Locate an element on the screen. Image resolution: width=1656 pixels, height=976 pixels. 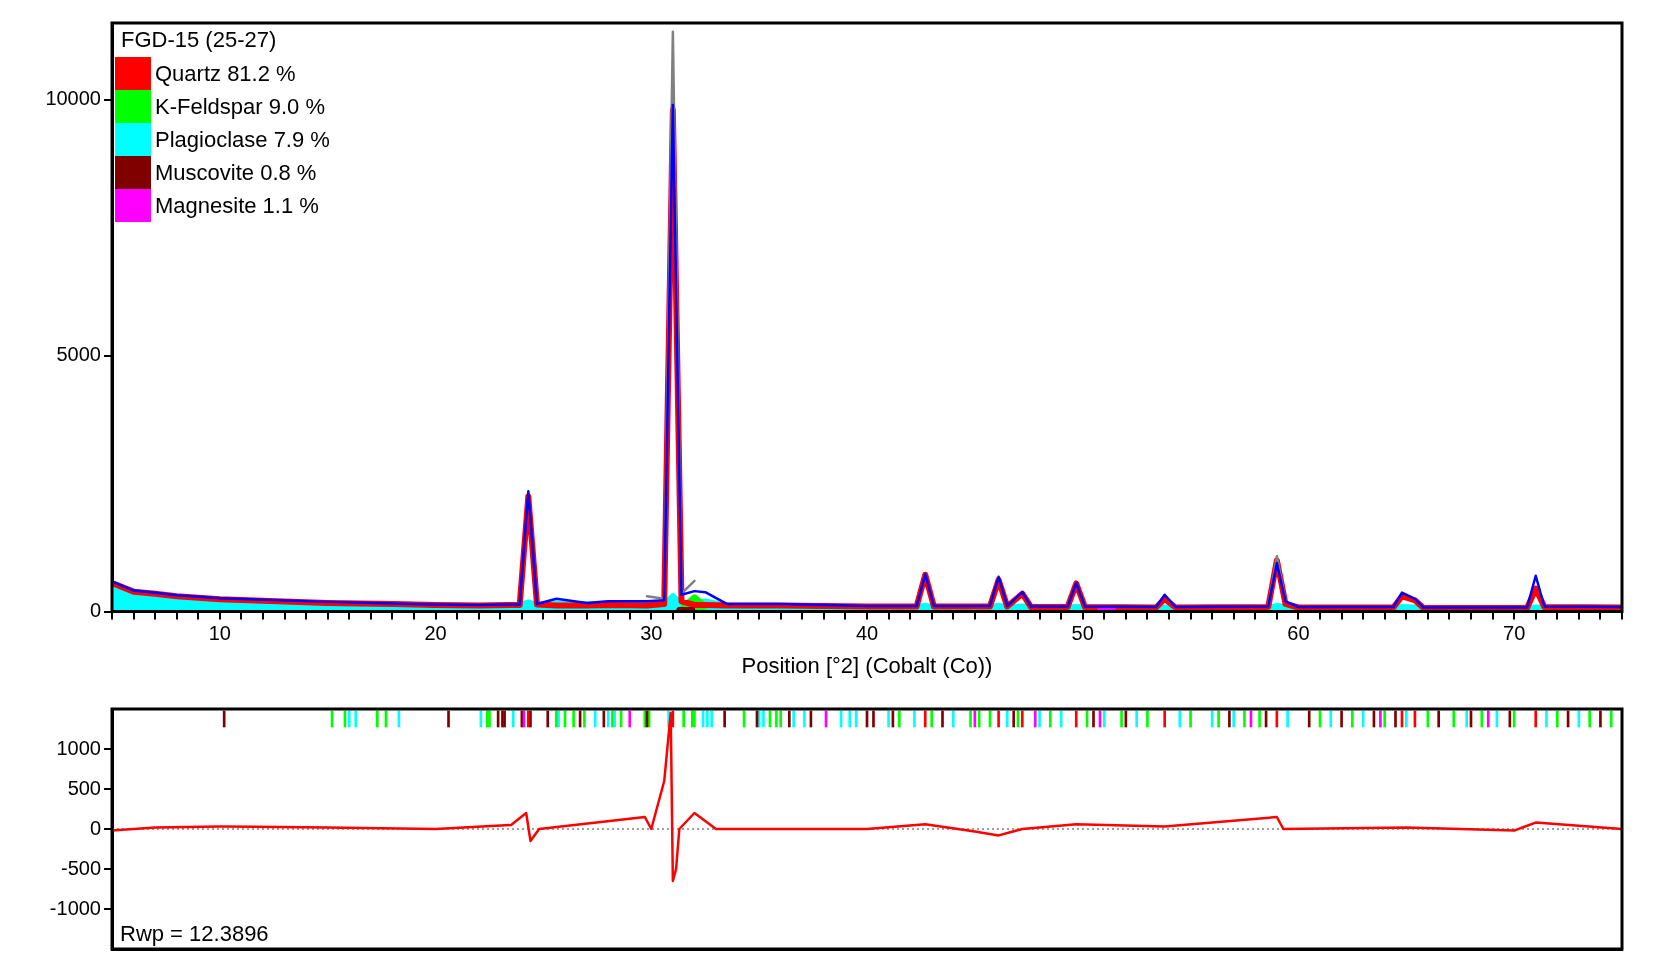
legend-label: Plagioclase 7.9 % is located at coordinates (242, 139).